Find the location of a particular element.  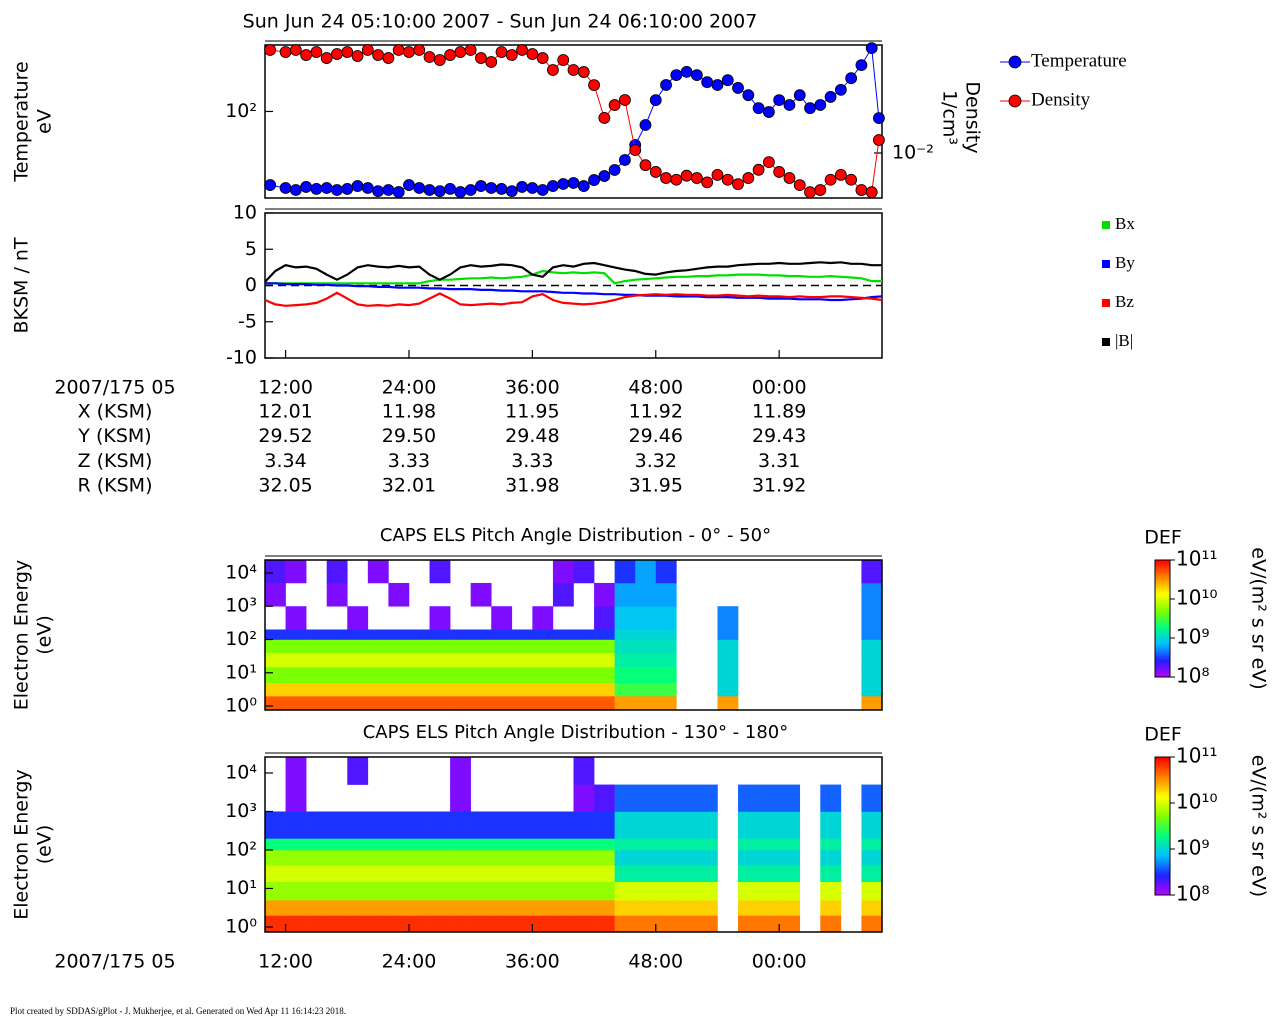

plot-frame is located at coordinates (573, 844).